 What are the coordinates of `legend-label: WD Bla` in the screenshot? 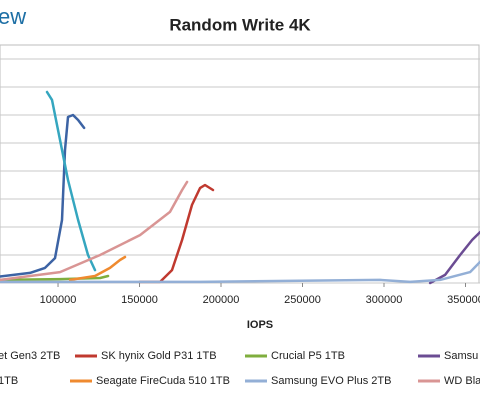 It's located at (462, 381).